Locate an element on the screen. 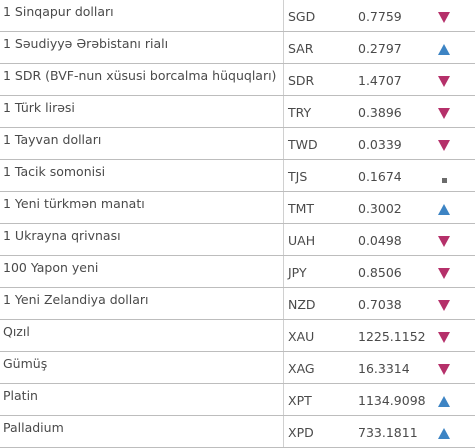 The width and height of the screenshot is (475, 448). currency-name: 1 Tacik somonisi is located at coordinates (142, 175).